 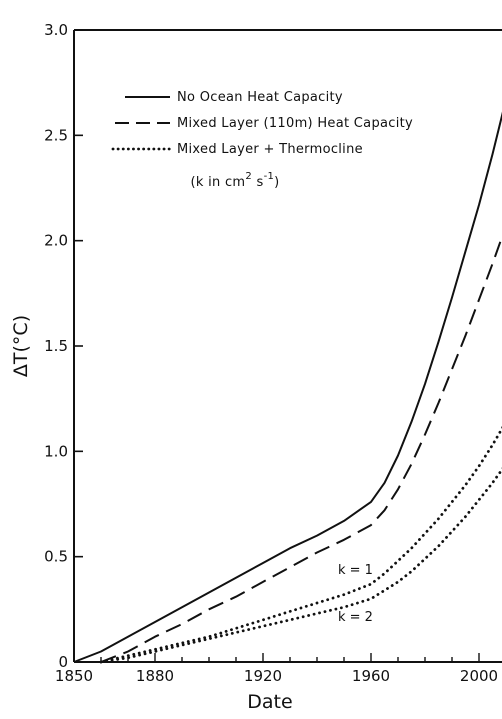 I want to click on y-ticks: 0 0.5 1.0 1.5 2.0 2.5 3.0, so click(x=63, y=346).